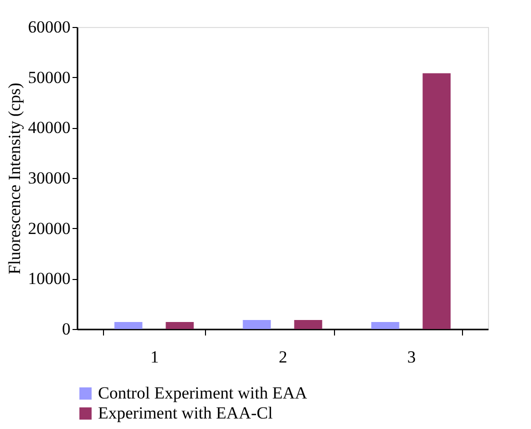 Image resolution: width=531 pixels, height=429 pixels. I want to click on y-tick-label: 60000, so click(49, 27).